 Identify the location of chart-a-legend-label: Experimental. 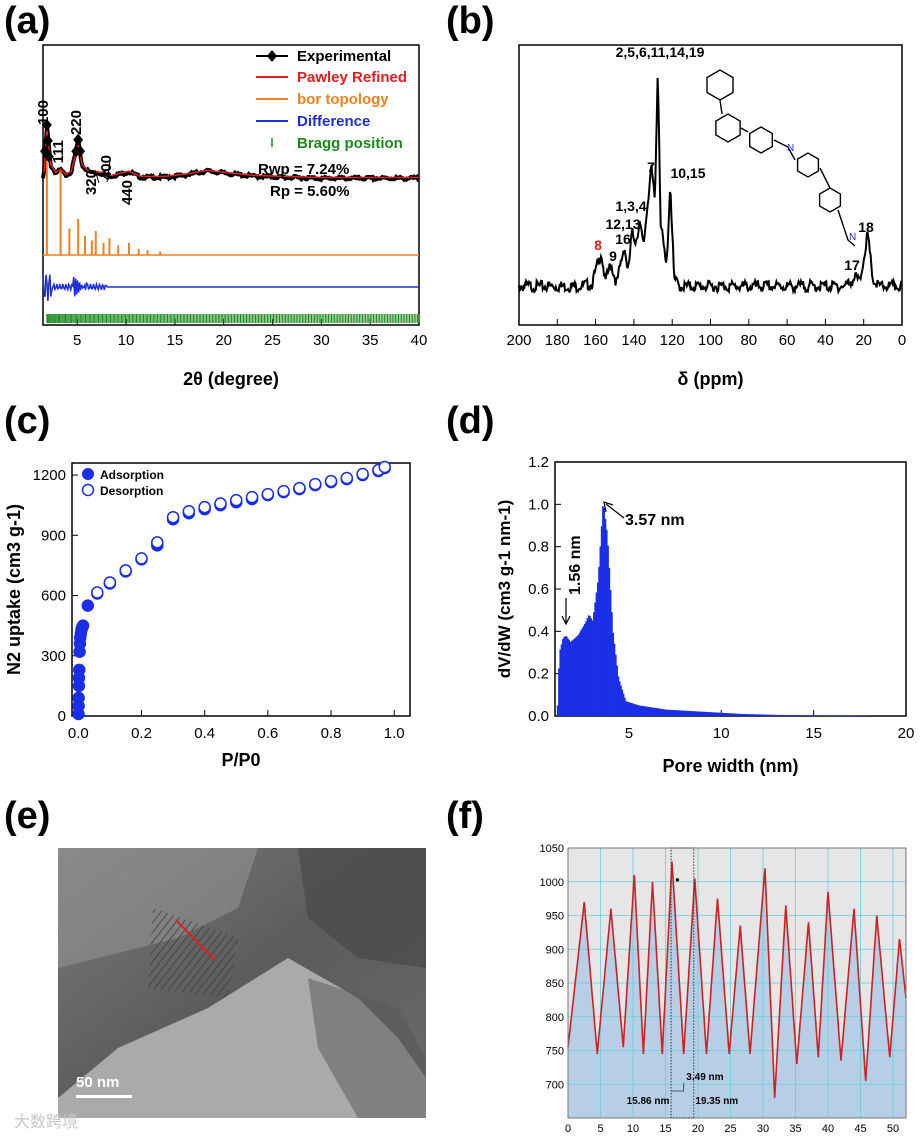
(344, 56).